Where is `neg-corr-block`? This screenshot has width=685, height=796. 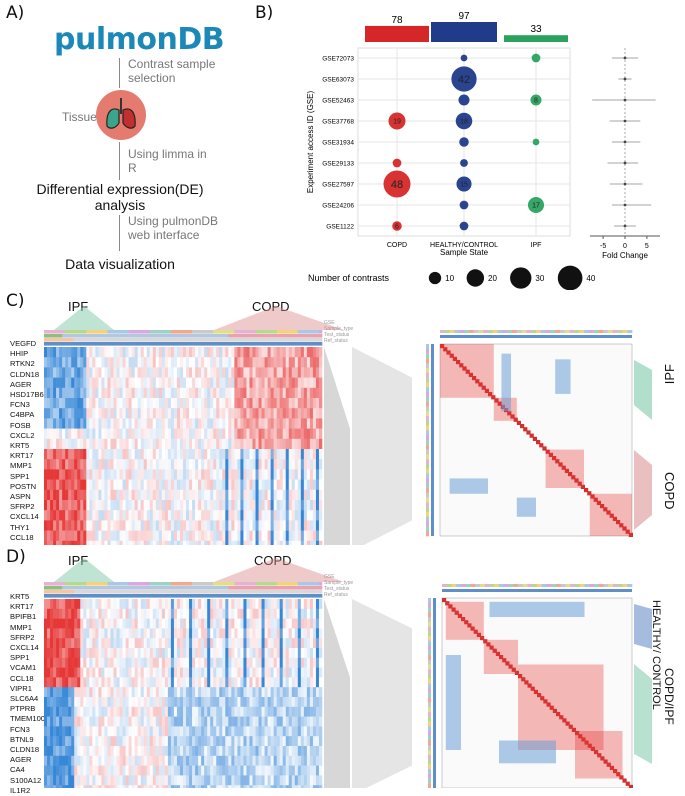
neg-corr-block is located at coordinates (526, 507).